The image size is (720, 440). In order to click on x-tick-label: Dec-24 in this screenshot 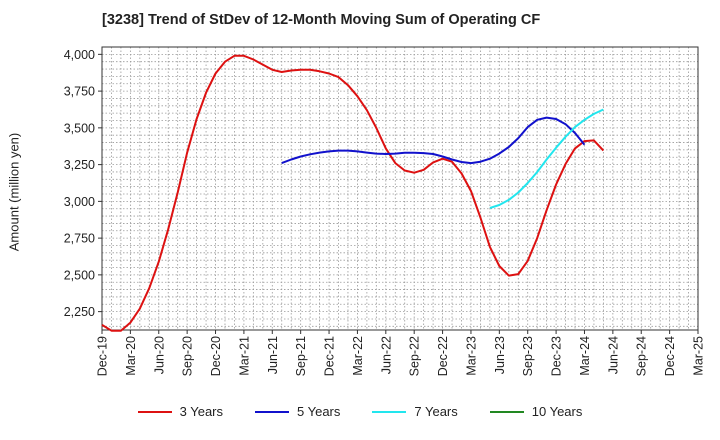, I will do `click(670, 356)`.